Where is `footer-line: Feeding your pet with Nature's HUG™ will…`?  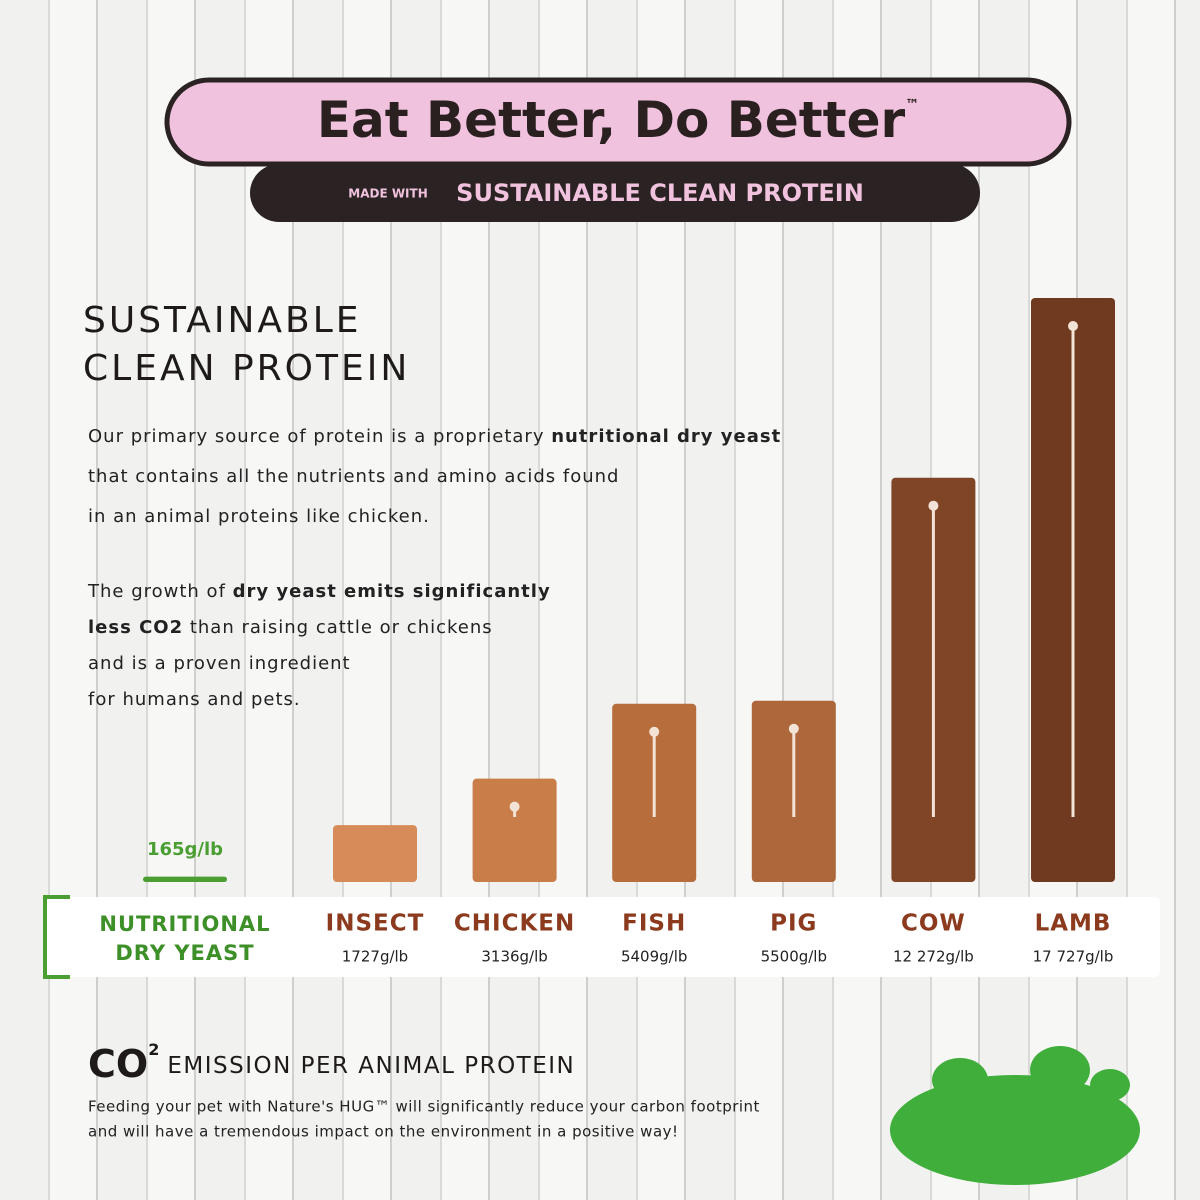 footer-line: Feeding your pet with Nature's HUG™ will… is located at coordinates (424, 1107).